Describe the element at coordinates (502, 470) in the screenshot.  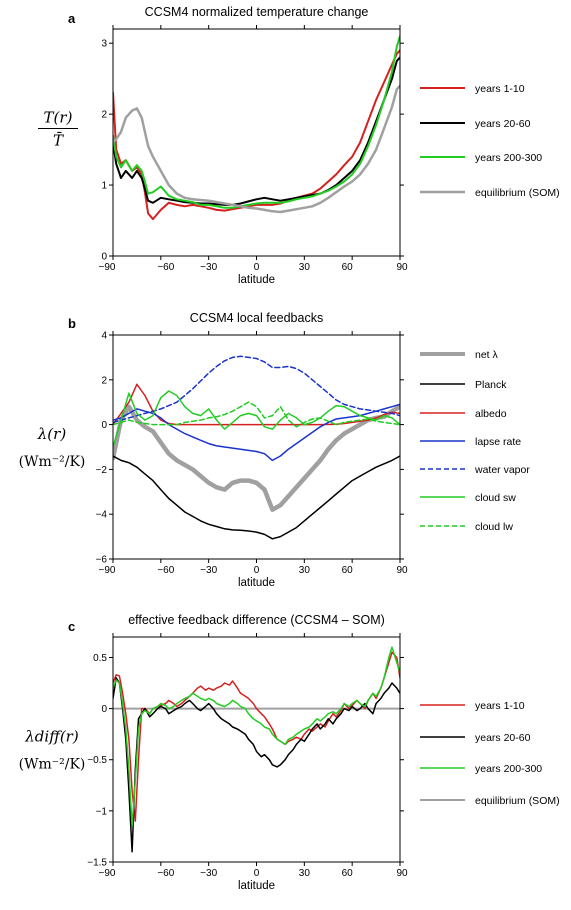
I see `legend-label: water vapor` at that location.